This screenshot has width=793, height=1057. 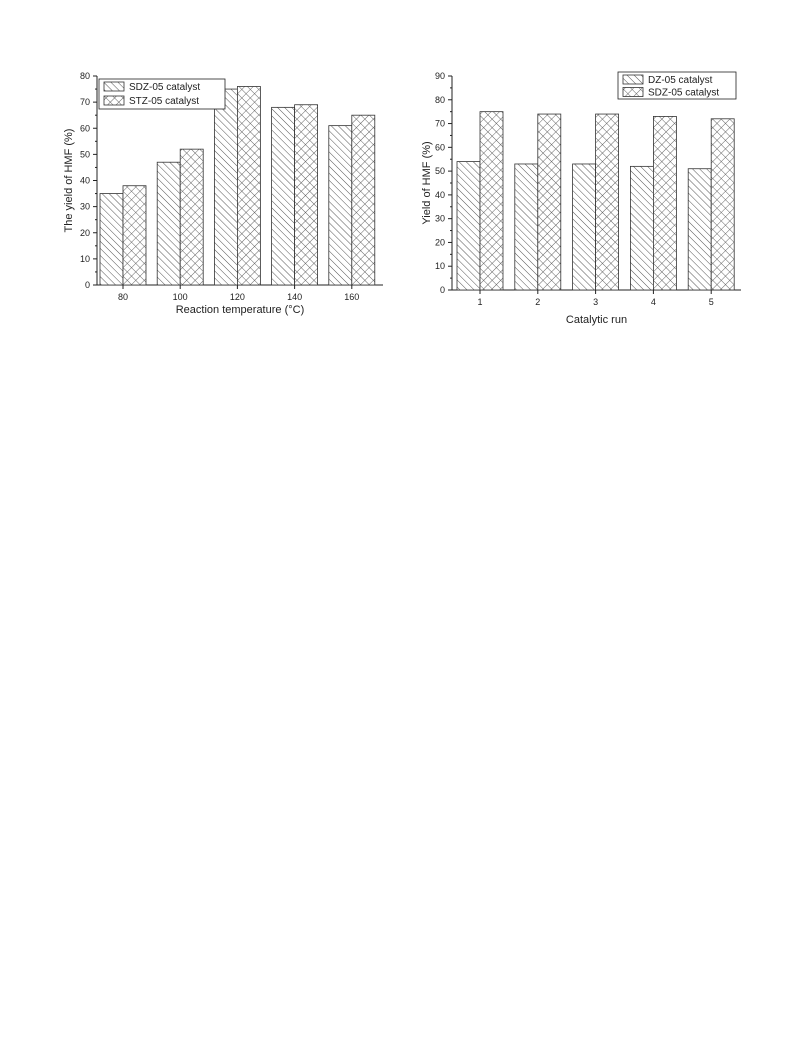 What do you see at coordinates (440, 76) in the screenshot?
I see `y-tick-label: 90` at bounding box center [440, 76].